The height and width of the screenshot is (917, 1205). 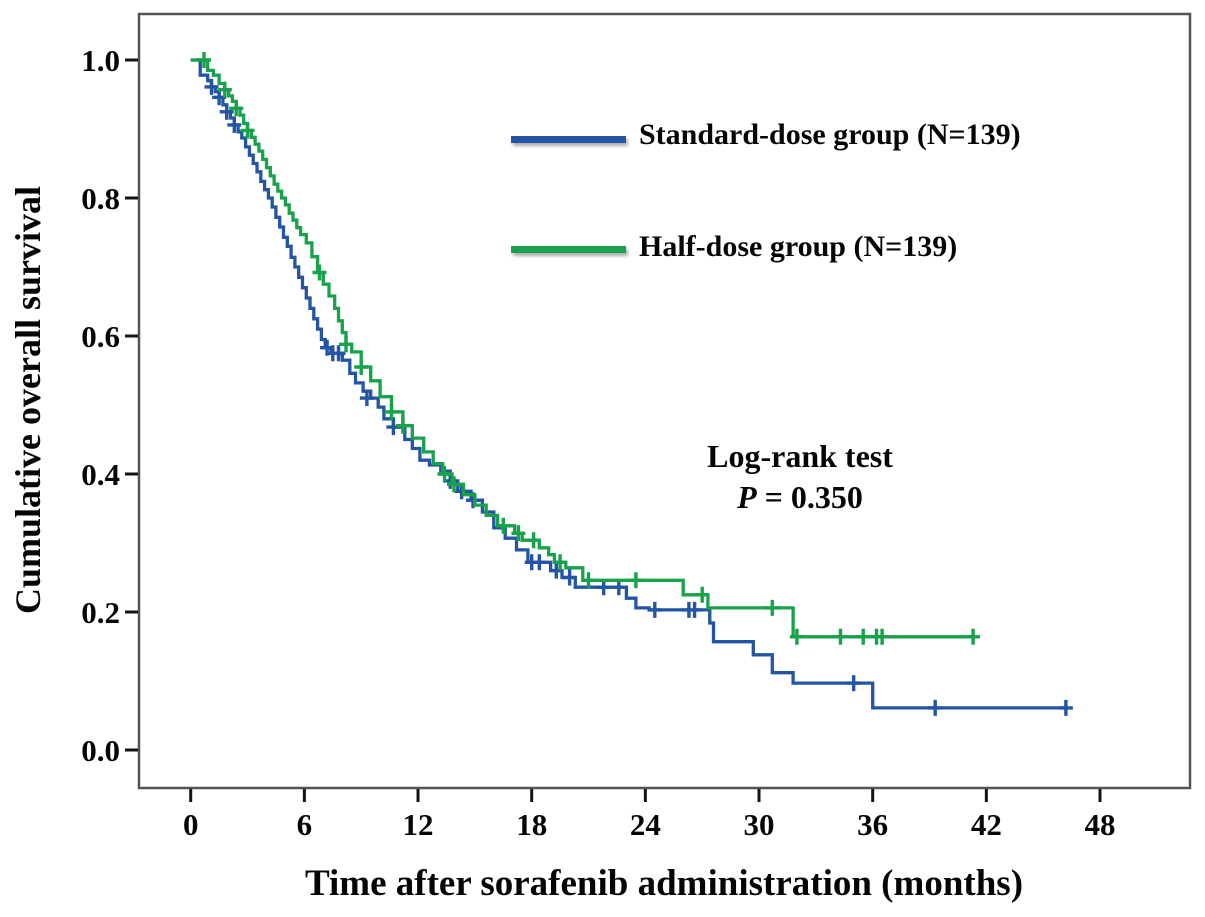 I want to click on p-value-text: = 0.350, so click(x=809, y=497).